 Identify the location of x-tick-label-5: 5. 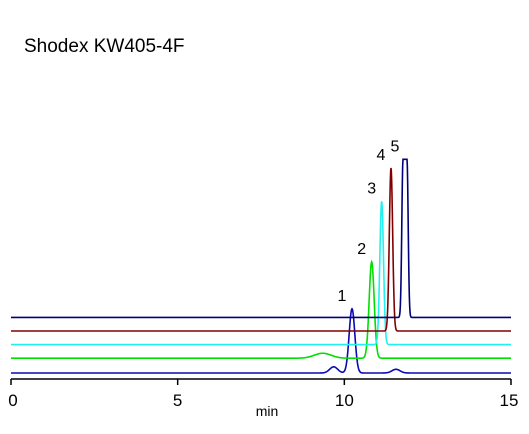
(177, 400).